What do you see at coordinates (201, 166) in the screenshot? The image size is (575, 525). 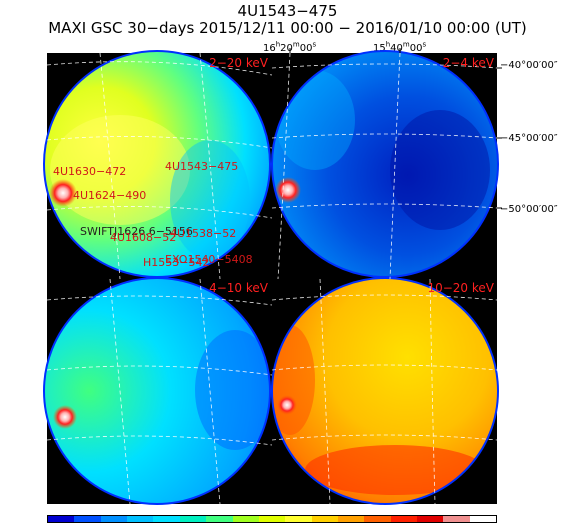 I see `source-label: 4U1543−475` at bounding box center [201, 166].